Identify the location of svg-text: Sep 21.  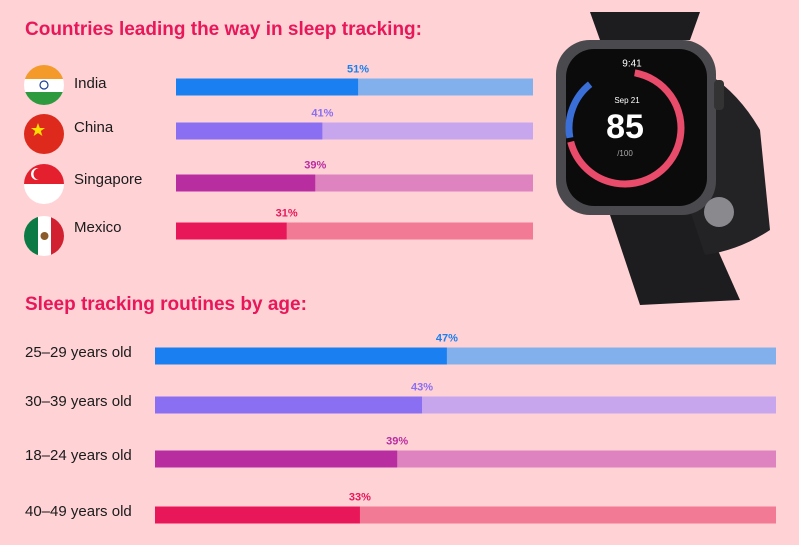
(627, 100).